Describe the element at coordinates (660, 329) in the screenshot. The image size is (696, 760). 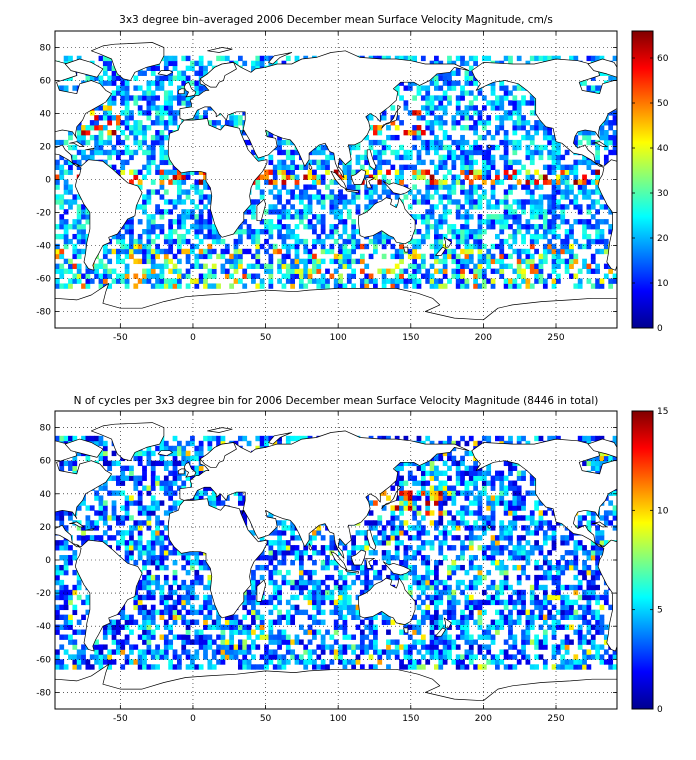
I see `colorbar-tick-label: 0` at that location.